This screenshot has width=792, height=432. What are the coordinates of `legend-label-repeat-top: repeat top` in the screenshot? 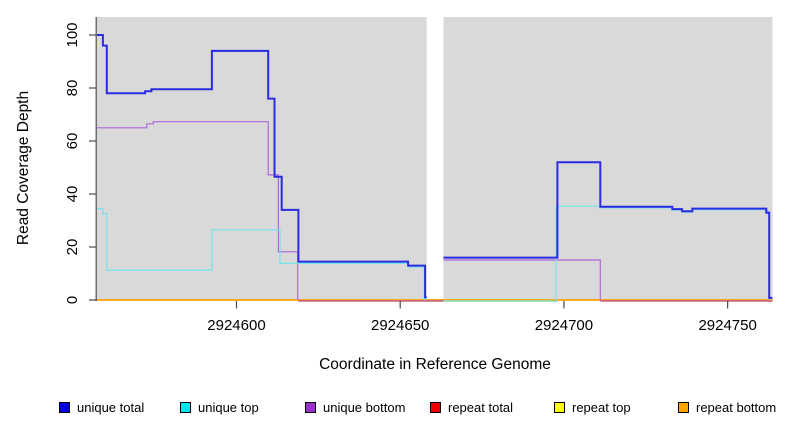 It's located at (601, 407).